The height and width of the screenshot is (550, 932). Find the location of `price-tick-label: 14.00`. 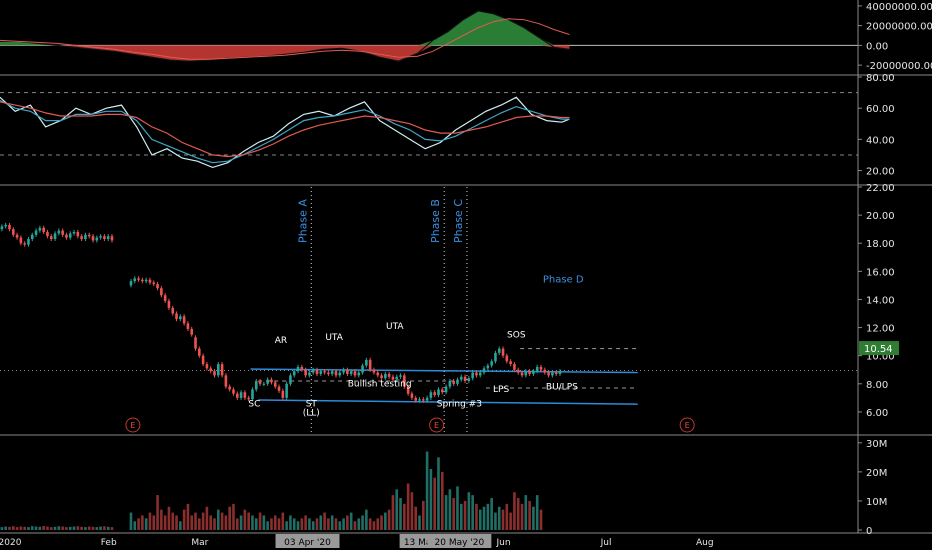

price-tick-label: 14.00 is located at coordinates (880, 300).